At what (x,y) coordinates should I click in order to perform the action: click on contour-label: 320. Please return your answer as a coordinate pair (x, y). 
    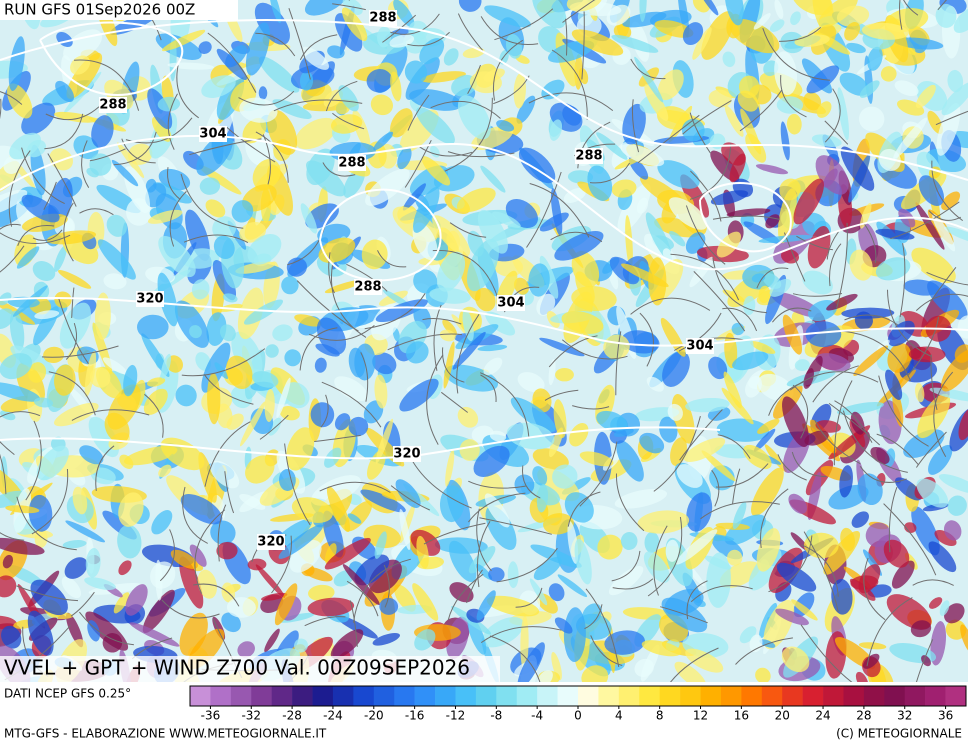
    Looking at the image, I should click on (149, 299).